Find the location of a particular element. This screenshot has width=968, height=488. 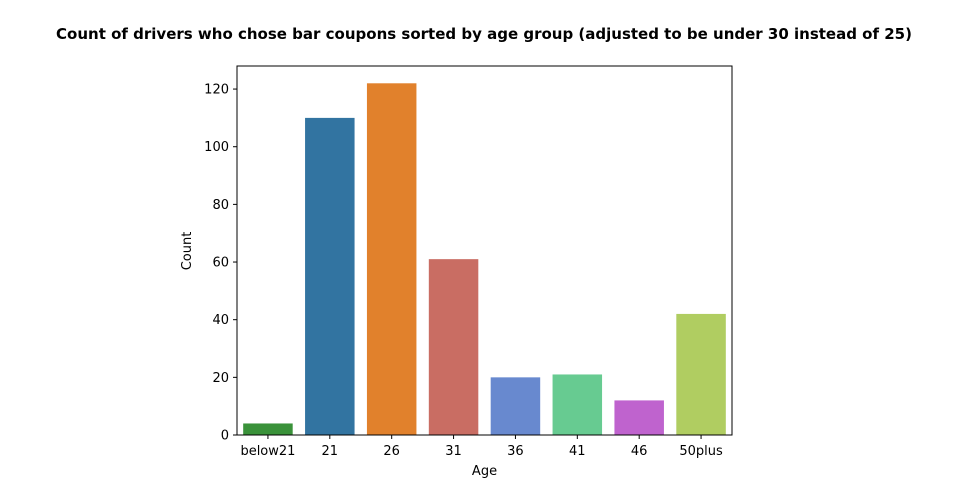

bar-below21 is located at coordinates (268, 429).